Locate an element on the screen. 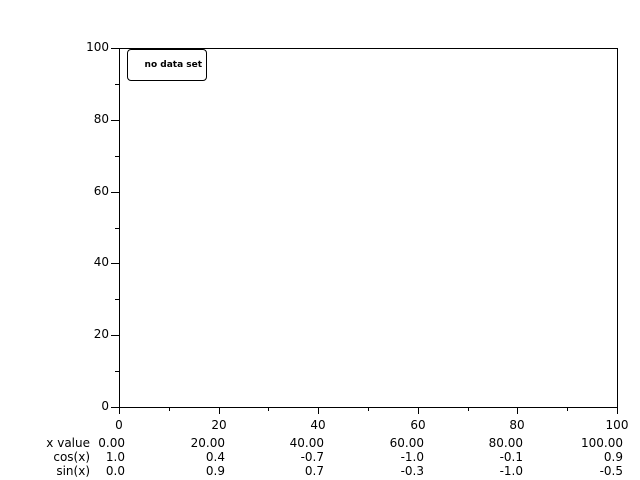  y-tick-label: 0 is located at coordinates (105, 406).